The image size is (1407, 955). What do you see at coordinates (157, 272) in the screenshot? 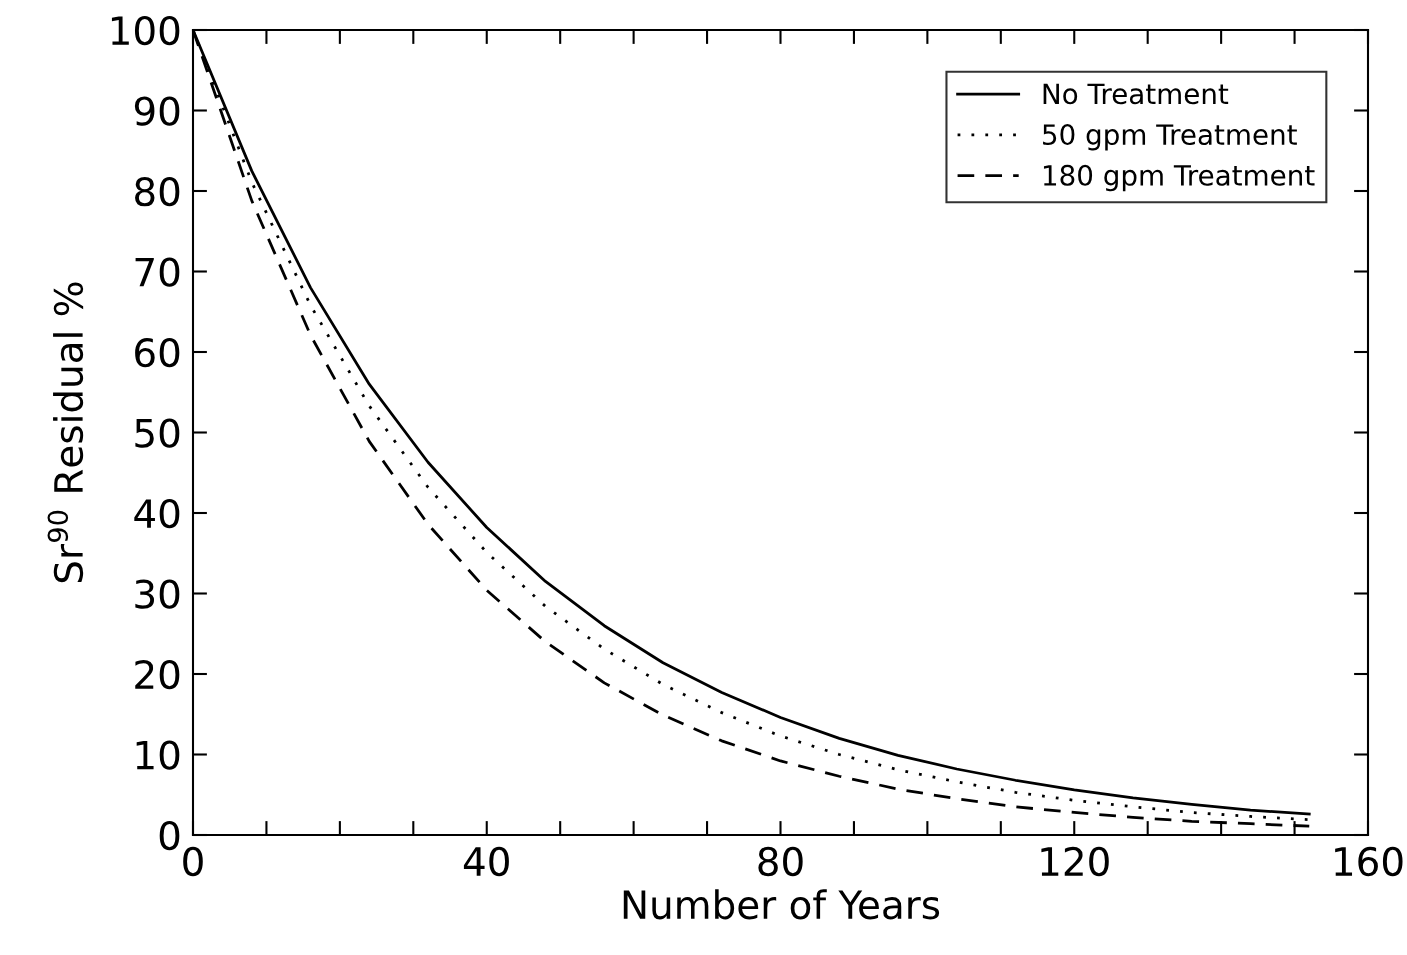
I see `y-tick-label: 70` at bounding box center [157, 272].